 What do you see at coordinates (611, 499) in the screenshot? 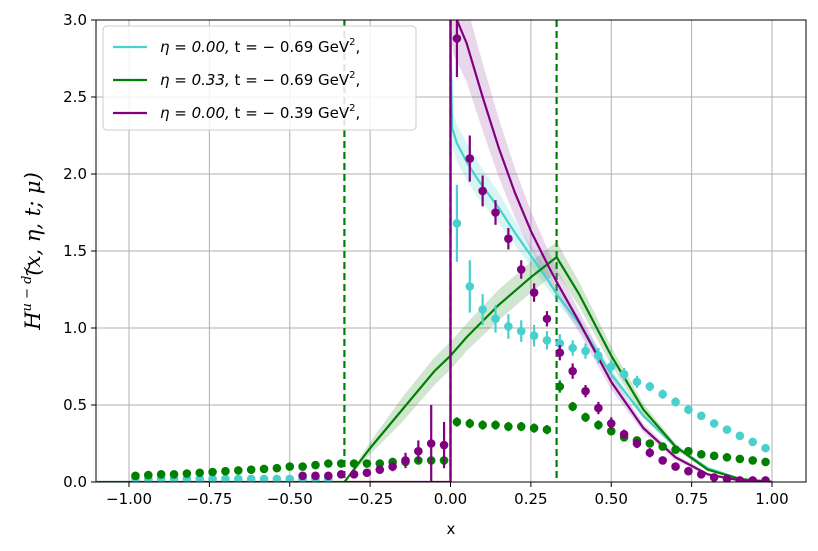
I see `x-tick-label: 0.50` at bounding box center [611, 499].